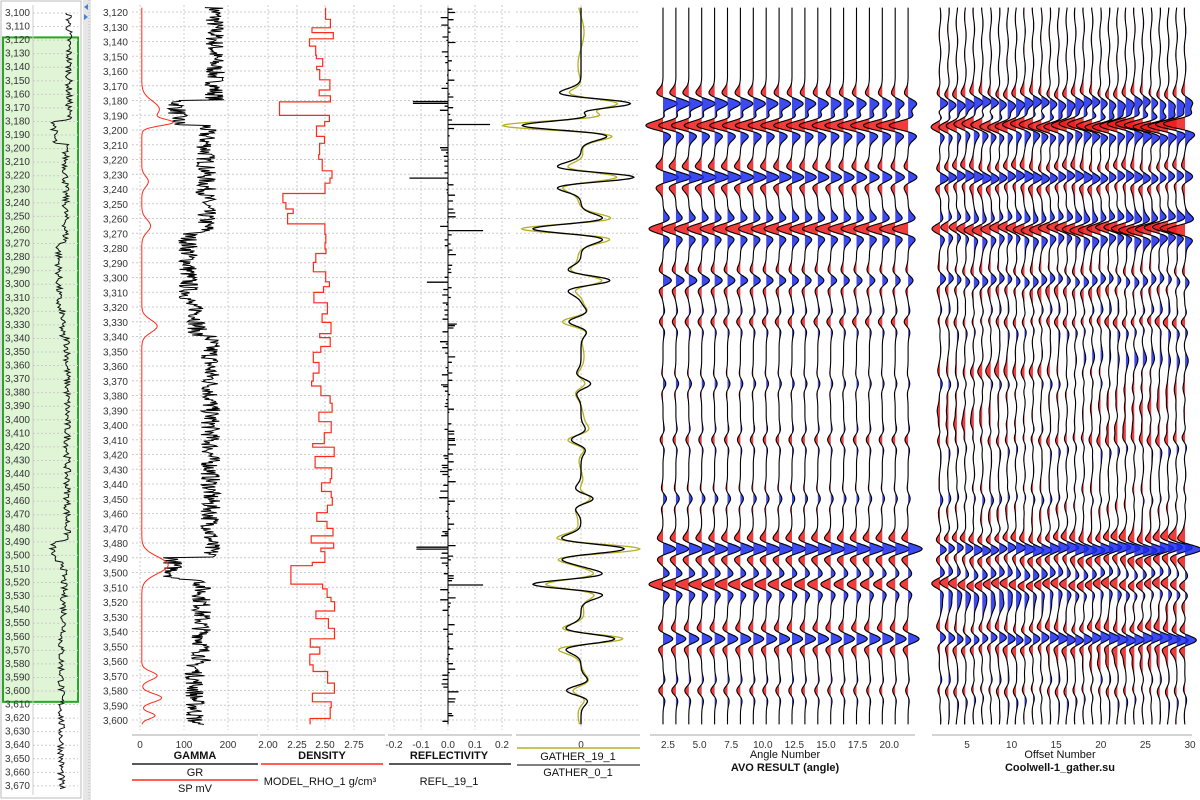 The image size is (1200, 800). Describe the element at coordinates (115, 234) in the screenshot. I see `depth-label: 3,270` at that location.